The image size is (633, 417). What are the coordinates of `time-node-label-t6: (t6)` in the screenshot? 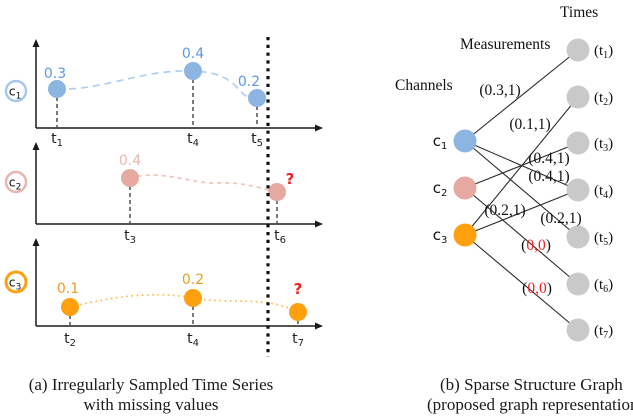 It's located at (603, 286).